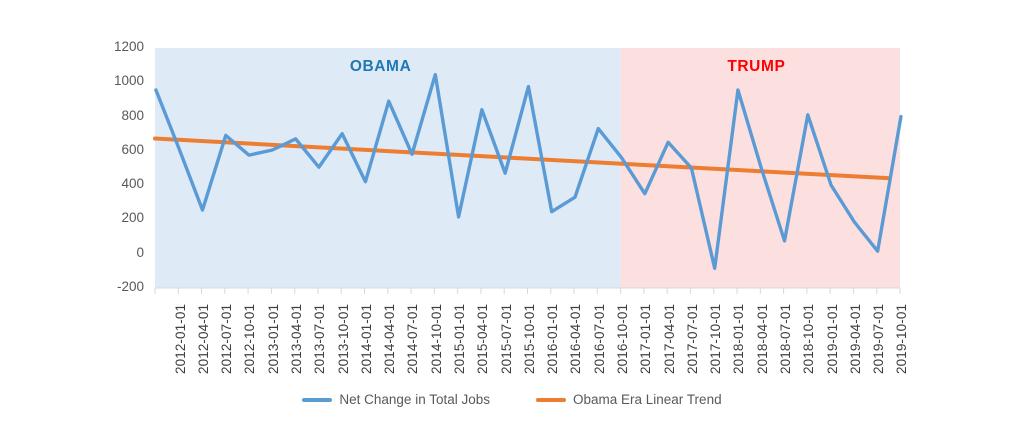 Image resolution: width=1024 pixels, height=443 pixels. What do you see at coordinates (366, 338) in the screenshot?
I see `x-tick-label: 2014-01-01` at bounding box center [366, 338].